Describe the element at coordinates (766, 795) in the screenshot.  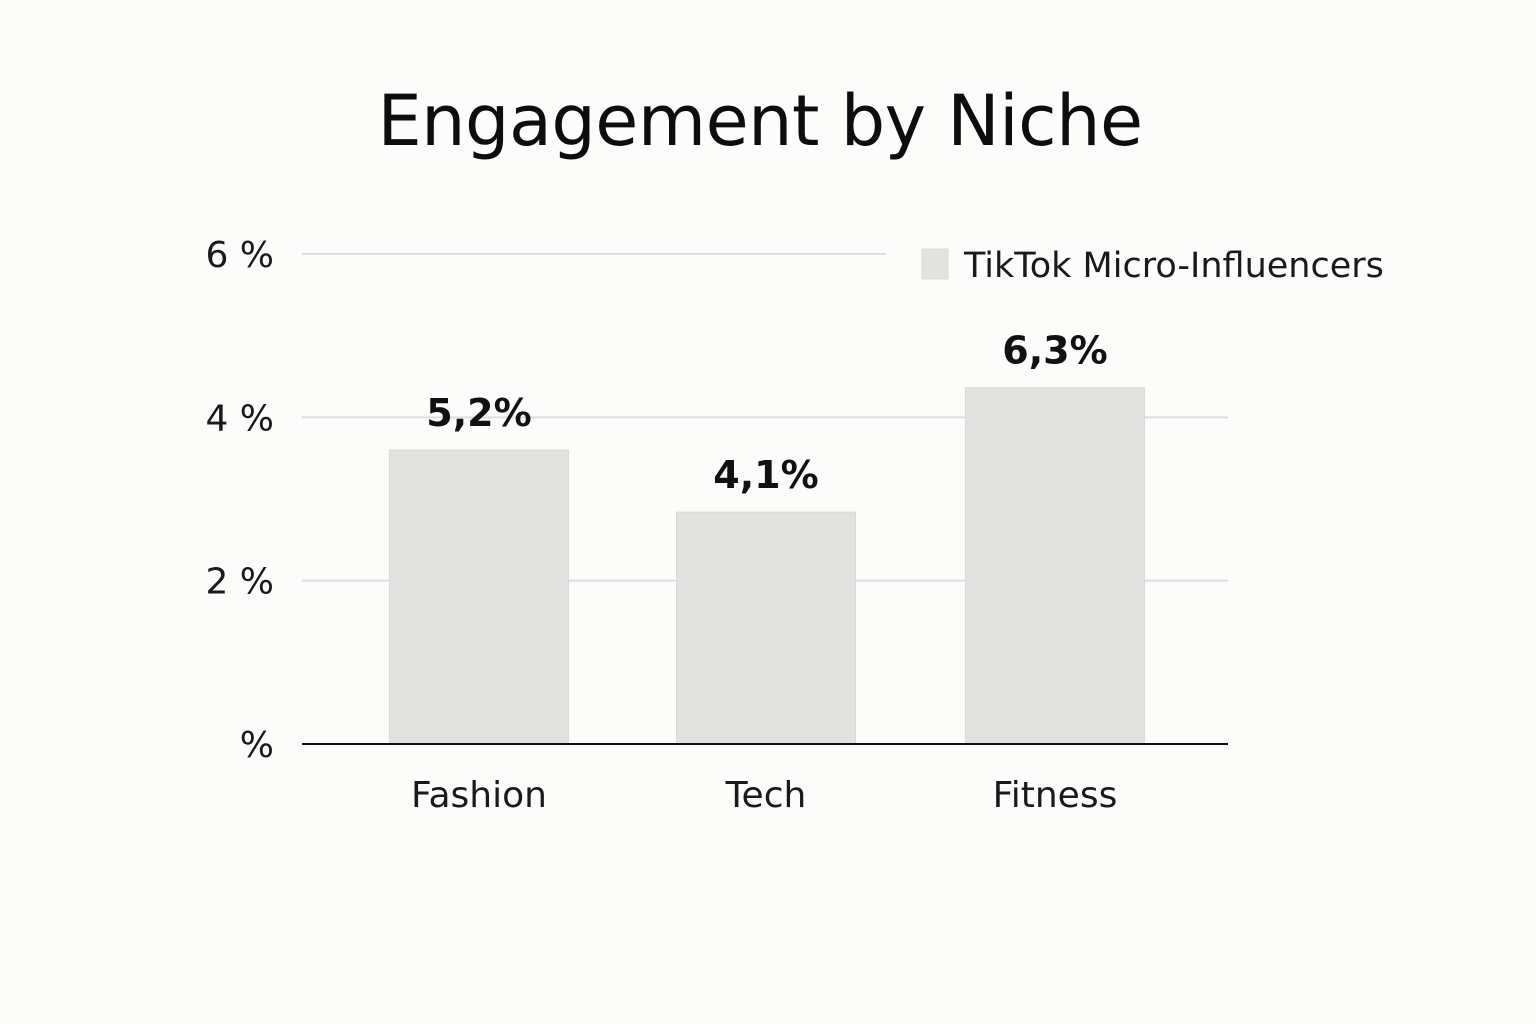
I see `x-category-label: Tech` at that location.